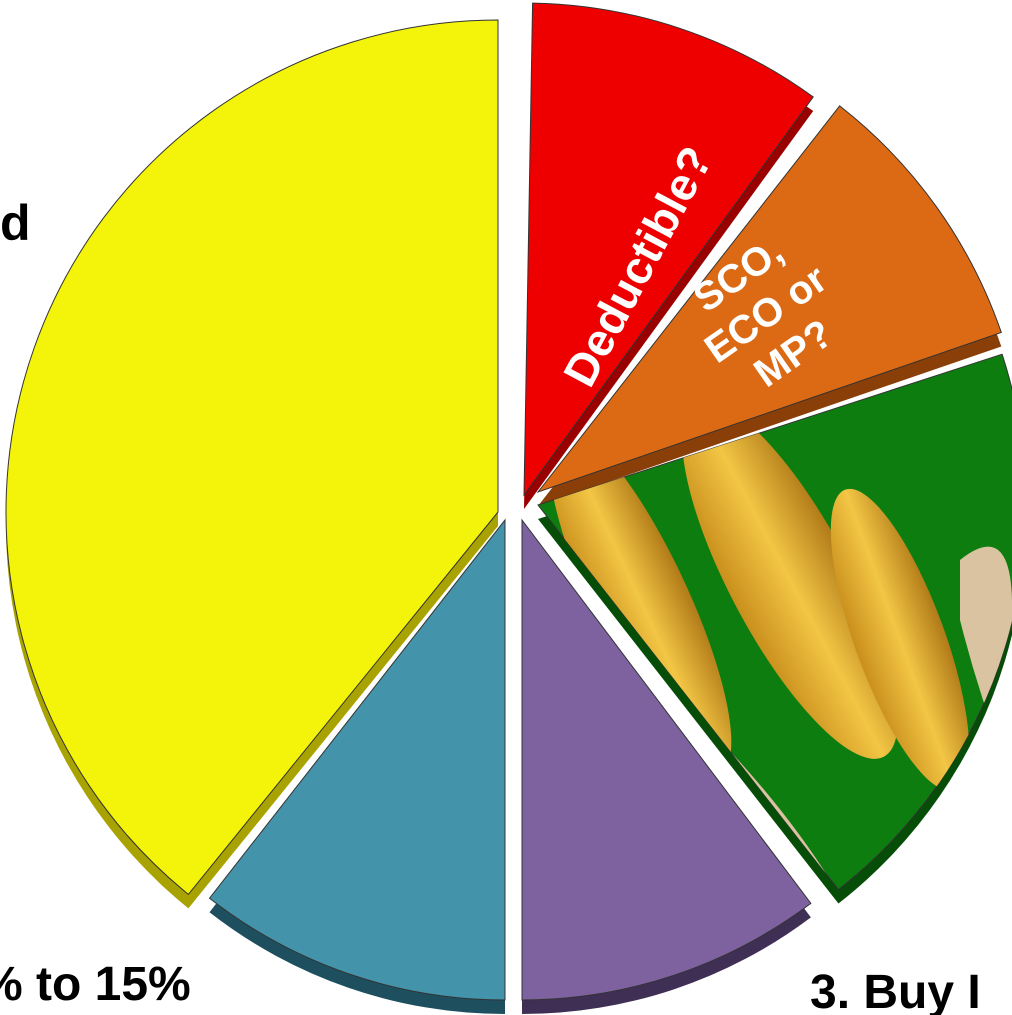 The image size is (1012, 1015). What do you see at coordinates (357, 759) in the screenshot?
I see `teal-slice` at bounding box center [357, 759].